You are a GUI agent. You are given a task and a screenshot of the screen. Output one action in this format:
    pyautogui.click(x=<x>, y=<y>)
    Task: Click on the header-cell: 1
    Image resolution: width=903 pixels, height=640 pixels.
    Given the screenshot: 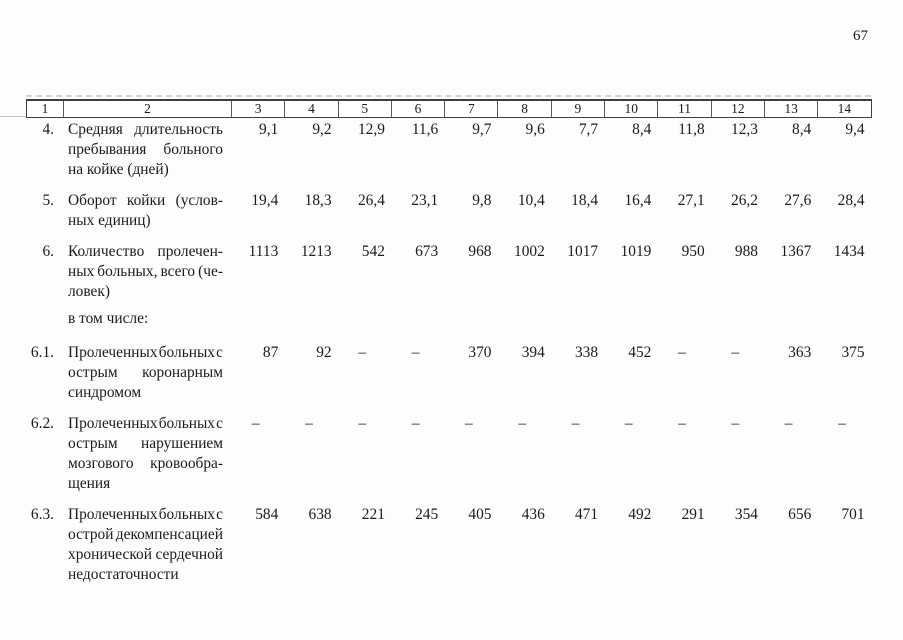 What is the action you would take?
    pyautogui.click(x=45, y=108)
    